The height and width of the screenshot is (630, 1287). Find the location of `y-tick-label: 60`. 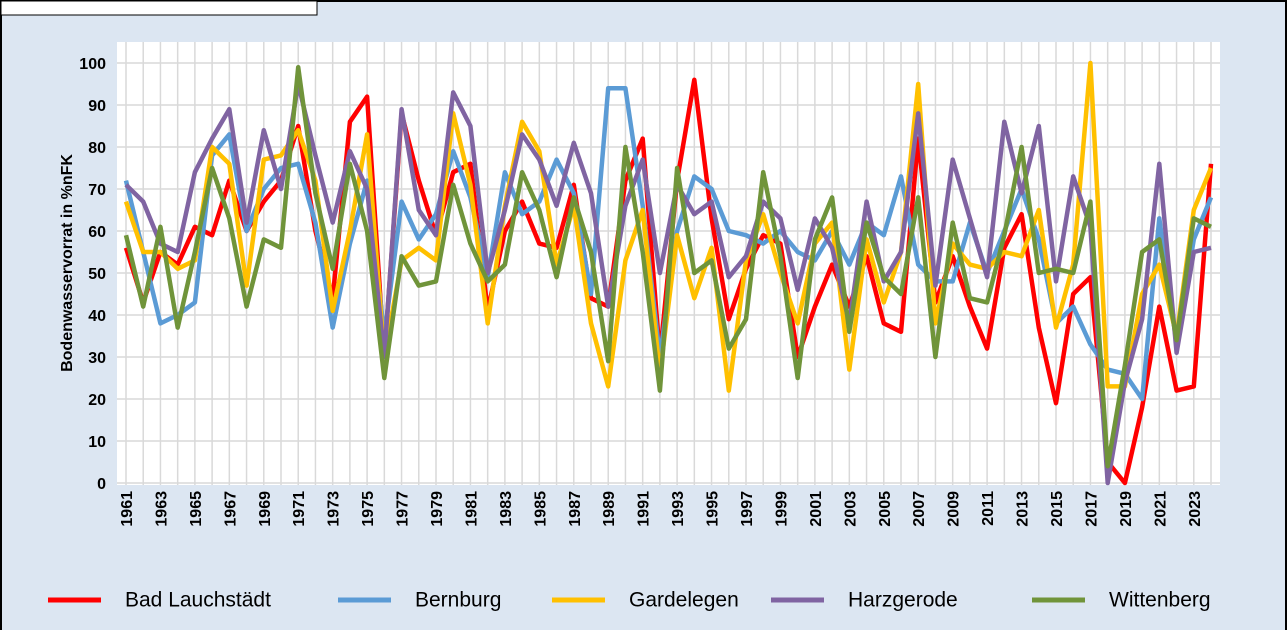

y-tick-label: 60 is located at coordinates (97, 232).